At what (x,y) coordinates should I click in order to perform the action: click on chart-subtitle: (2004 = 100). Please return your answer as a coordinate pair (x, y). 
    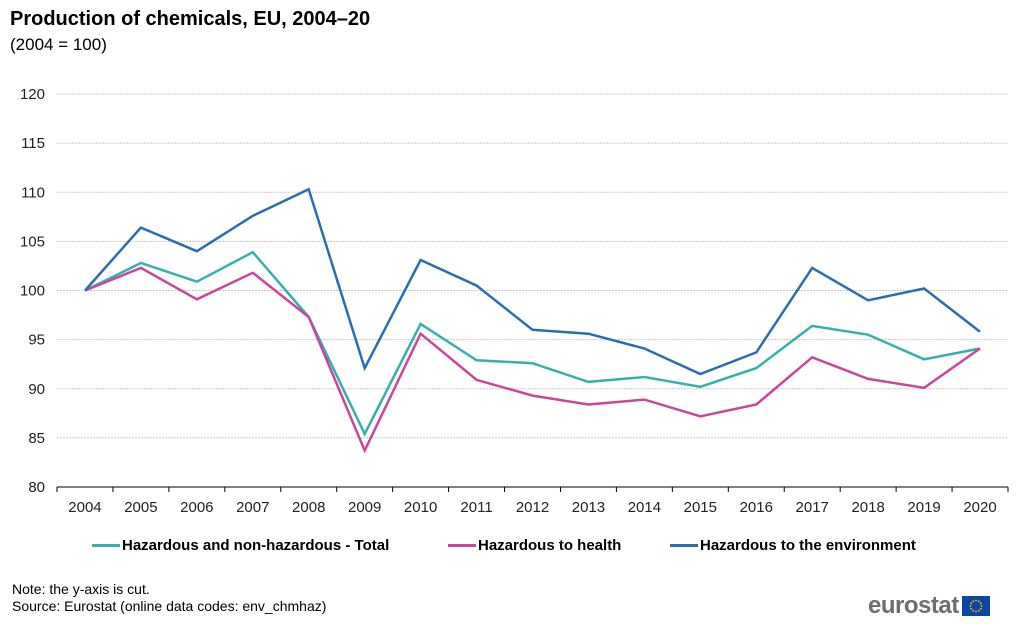
    Looking at the image, I should click on (58, 44).